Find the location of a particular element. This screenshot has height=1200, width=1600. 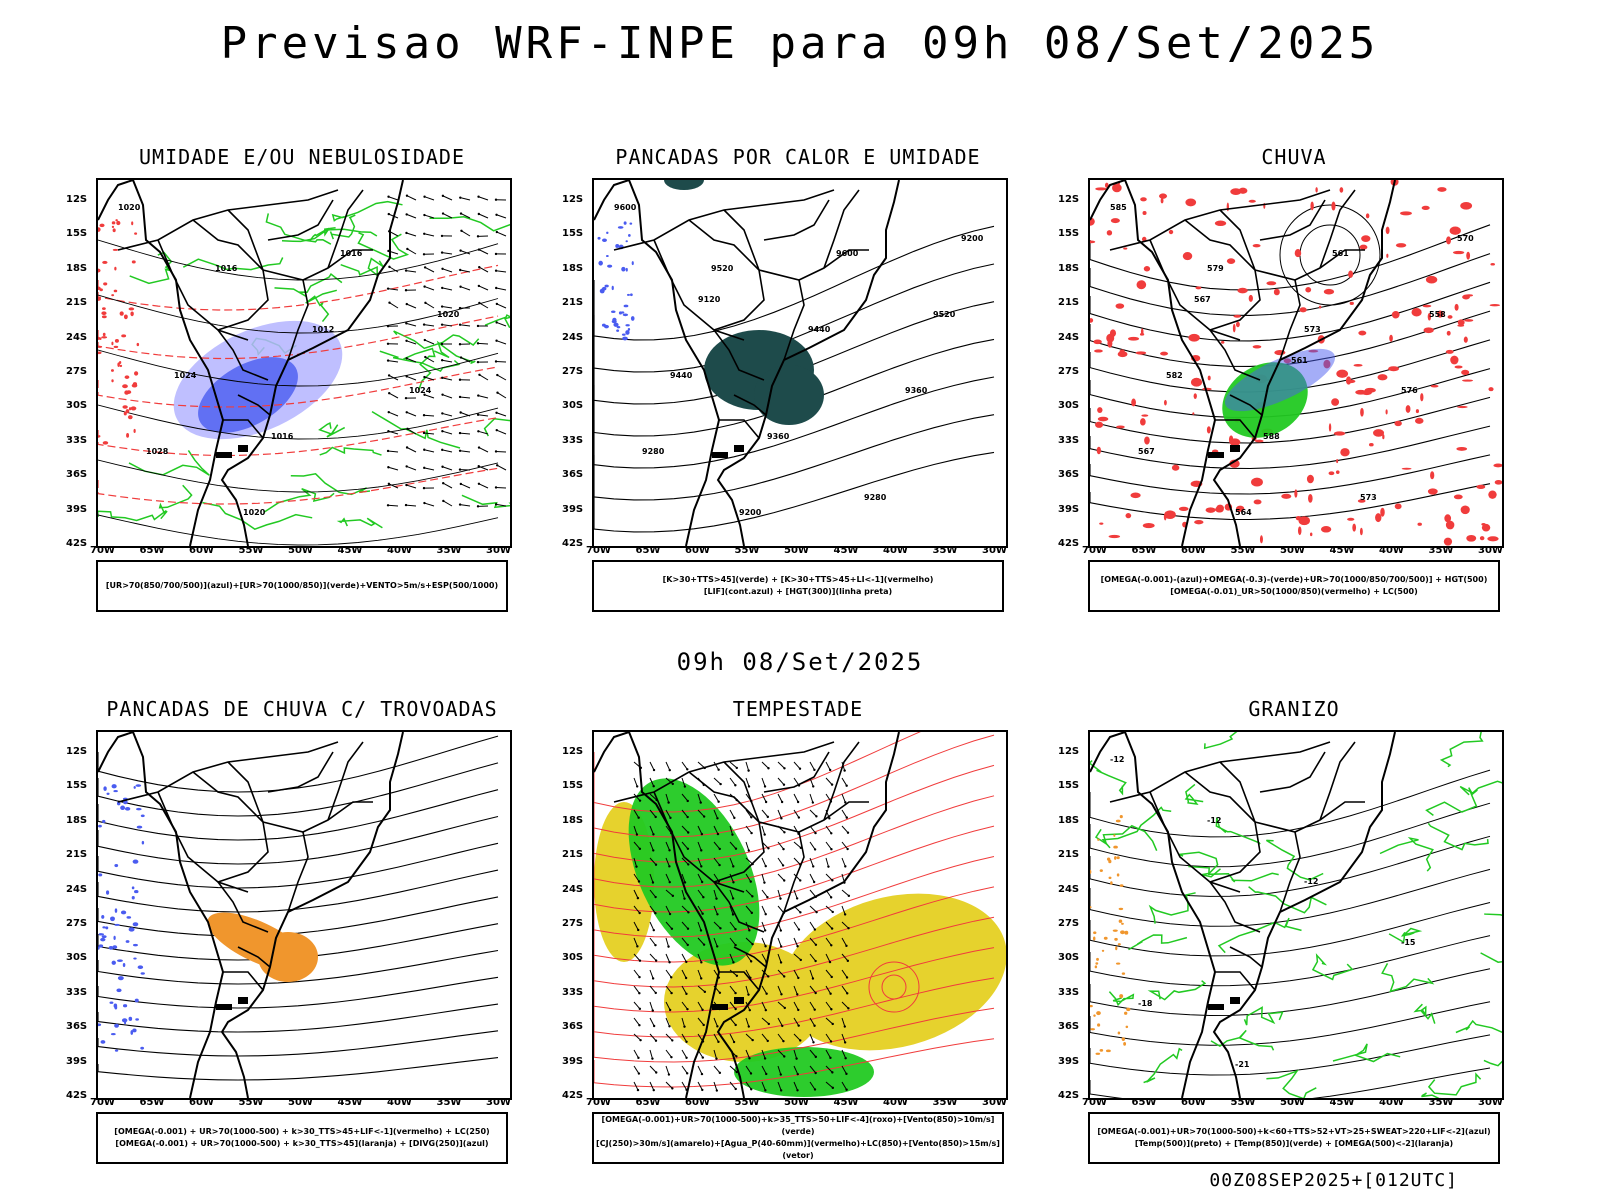

contour-label: 567 is located at coordinates (1146, 451).